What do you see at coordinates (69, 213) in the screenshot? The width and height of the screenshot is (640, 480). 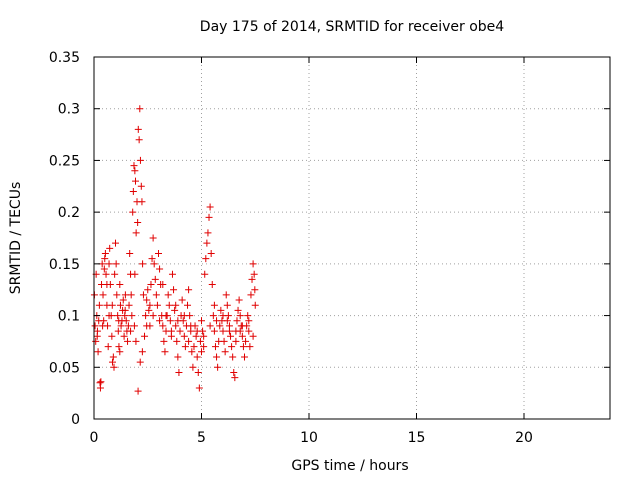 I see `y-tick-label: 0.2` at bounding box center [69, 213].